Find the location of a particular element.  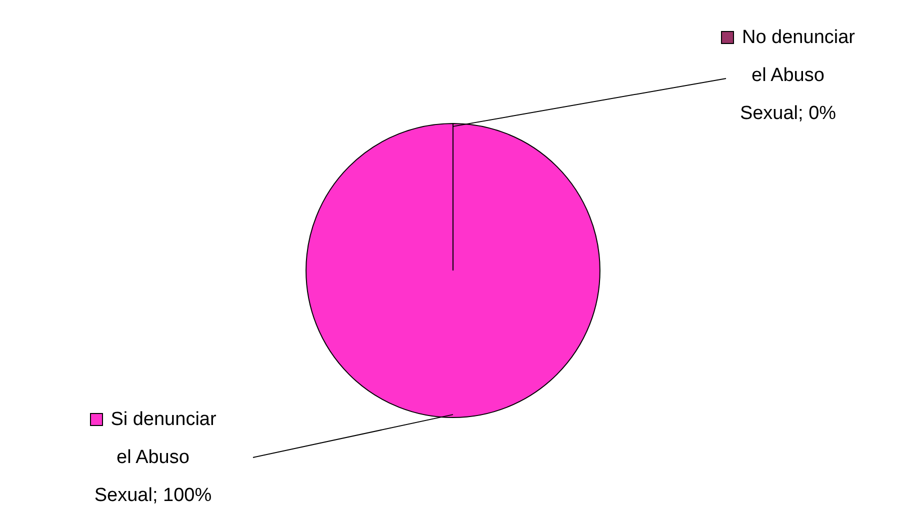

legend-label: No denunciar el Abuso Sexual; 0% is located at coordinates (797, 76).